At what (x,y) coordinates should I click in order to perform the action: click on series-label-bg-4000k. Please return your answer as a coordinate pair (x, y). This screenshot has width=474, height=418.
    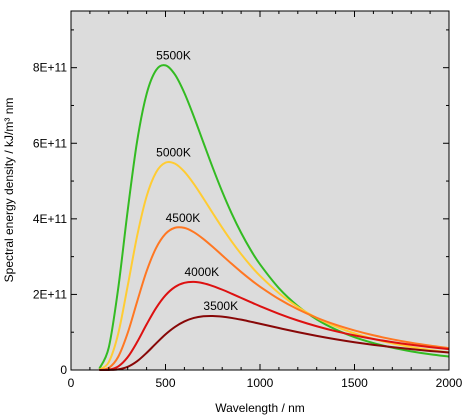
    Looking at the image, I should click on (201, 271).